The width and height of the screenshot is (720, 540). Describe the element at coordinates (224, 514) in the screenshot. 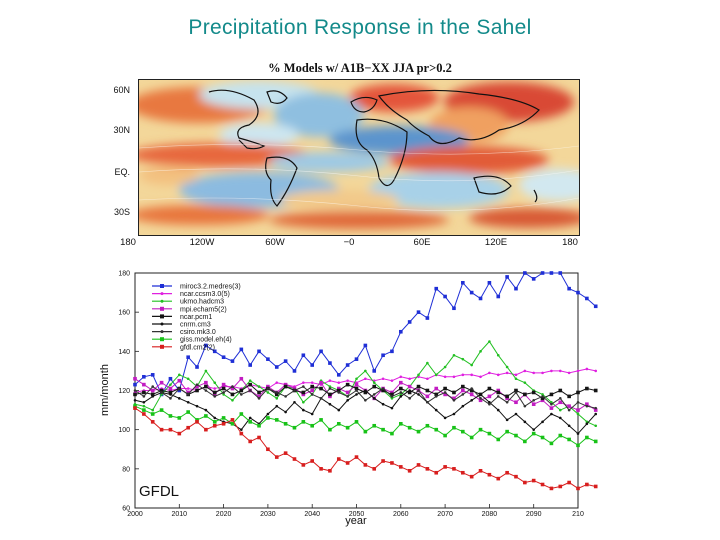

I see `x-tick-label: 2020` at that location.